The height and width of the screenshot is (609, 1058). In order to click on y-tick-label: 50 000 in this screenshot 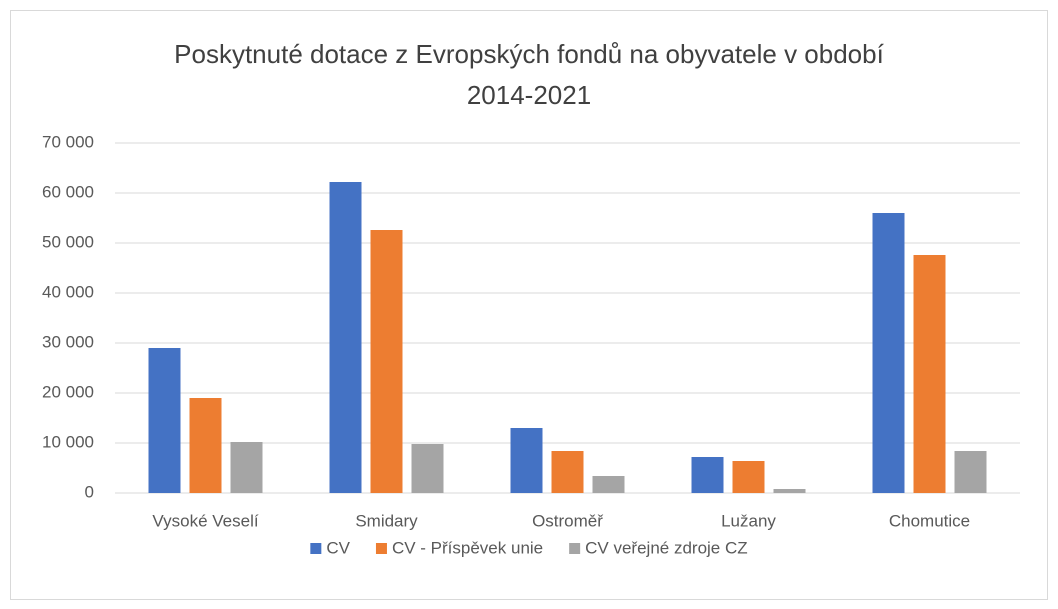, I will do `click(68, 241)`.